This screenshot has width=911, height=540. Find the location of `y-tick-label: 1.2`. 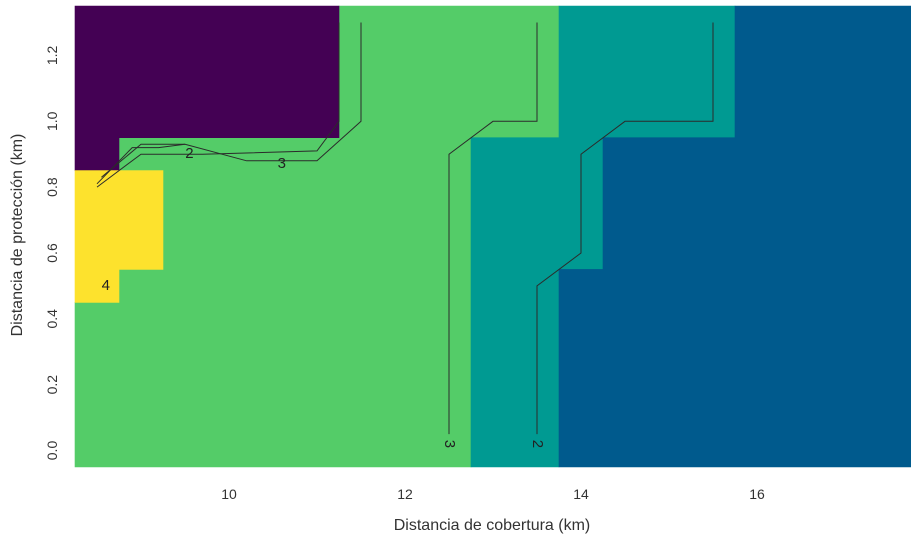

y-tick-label: 1.2 is located at coordinates (52, 55).